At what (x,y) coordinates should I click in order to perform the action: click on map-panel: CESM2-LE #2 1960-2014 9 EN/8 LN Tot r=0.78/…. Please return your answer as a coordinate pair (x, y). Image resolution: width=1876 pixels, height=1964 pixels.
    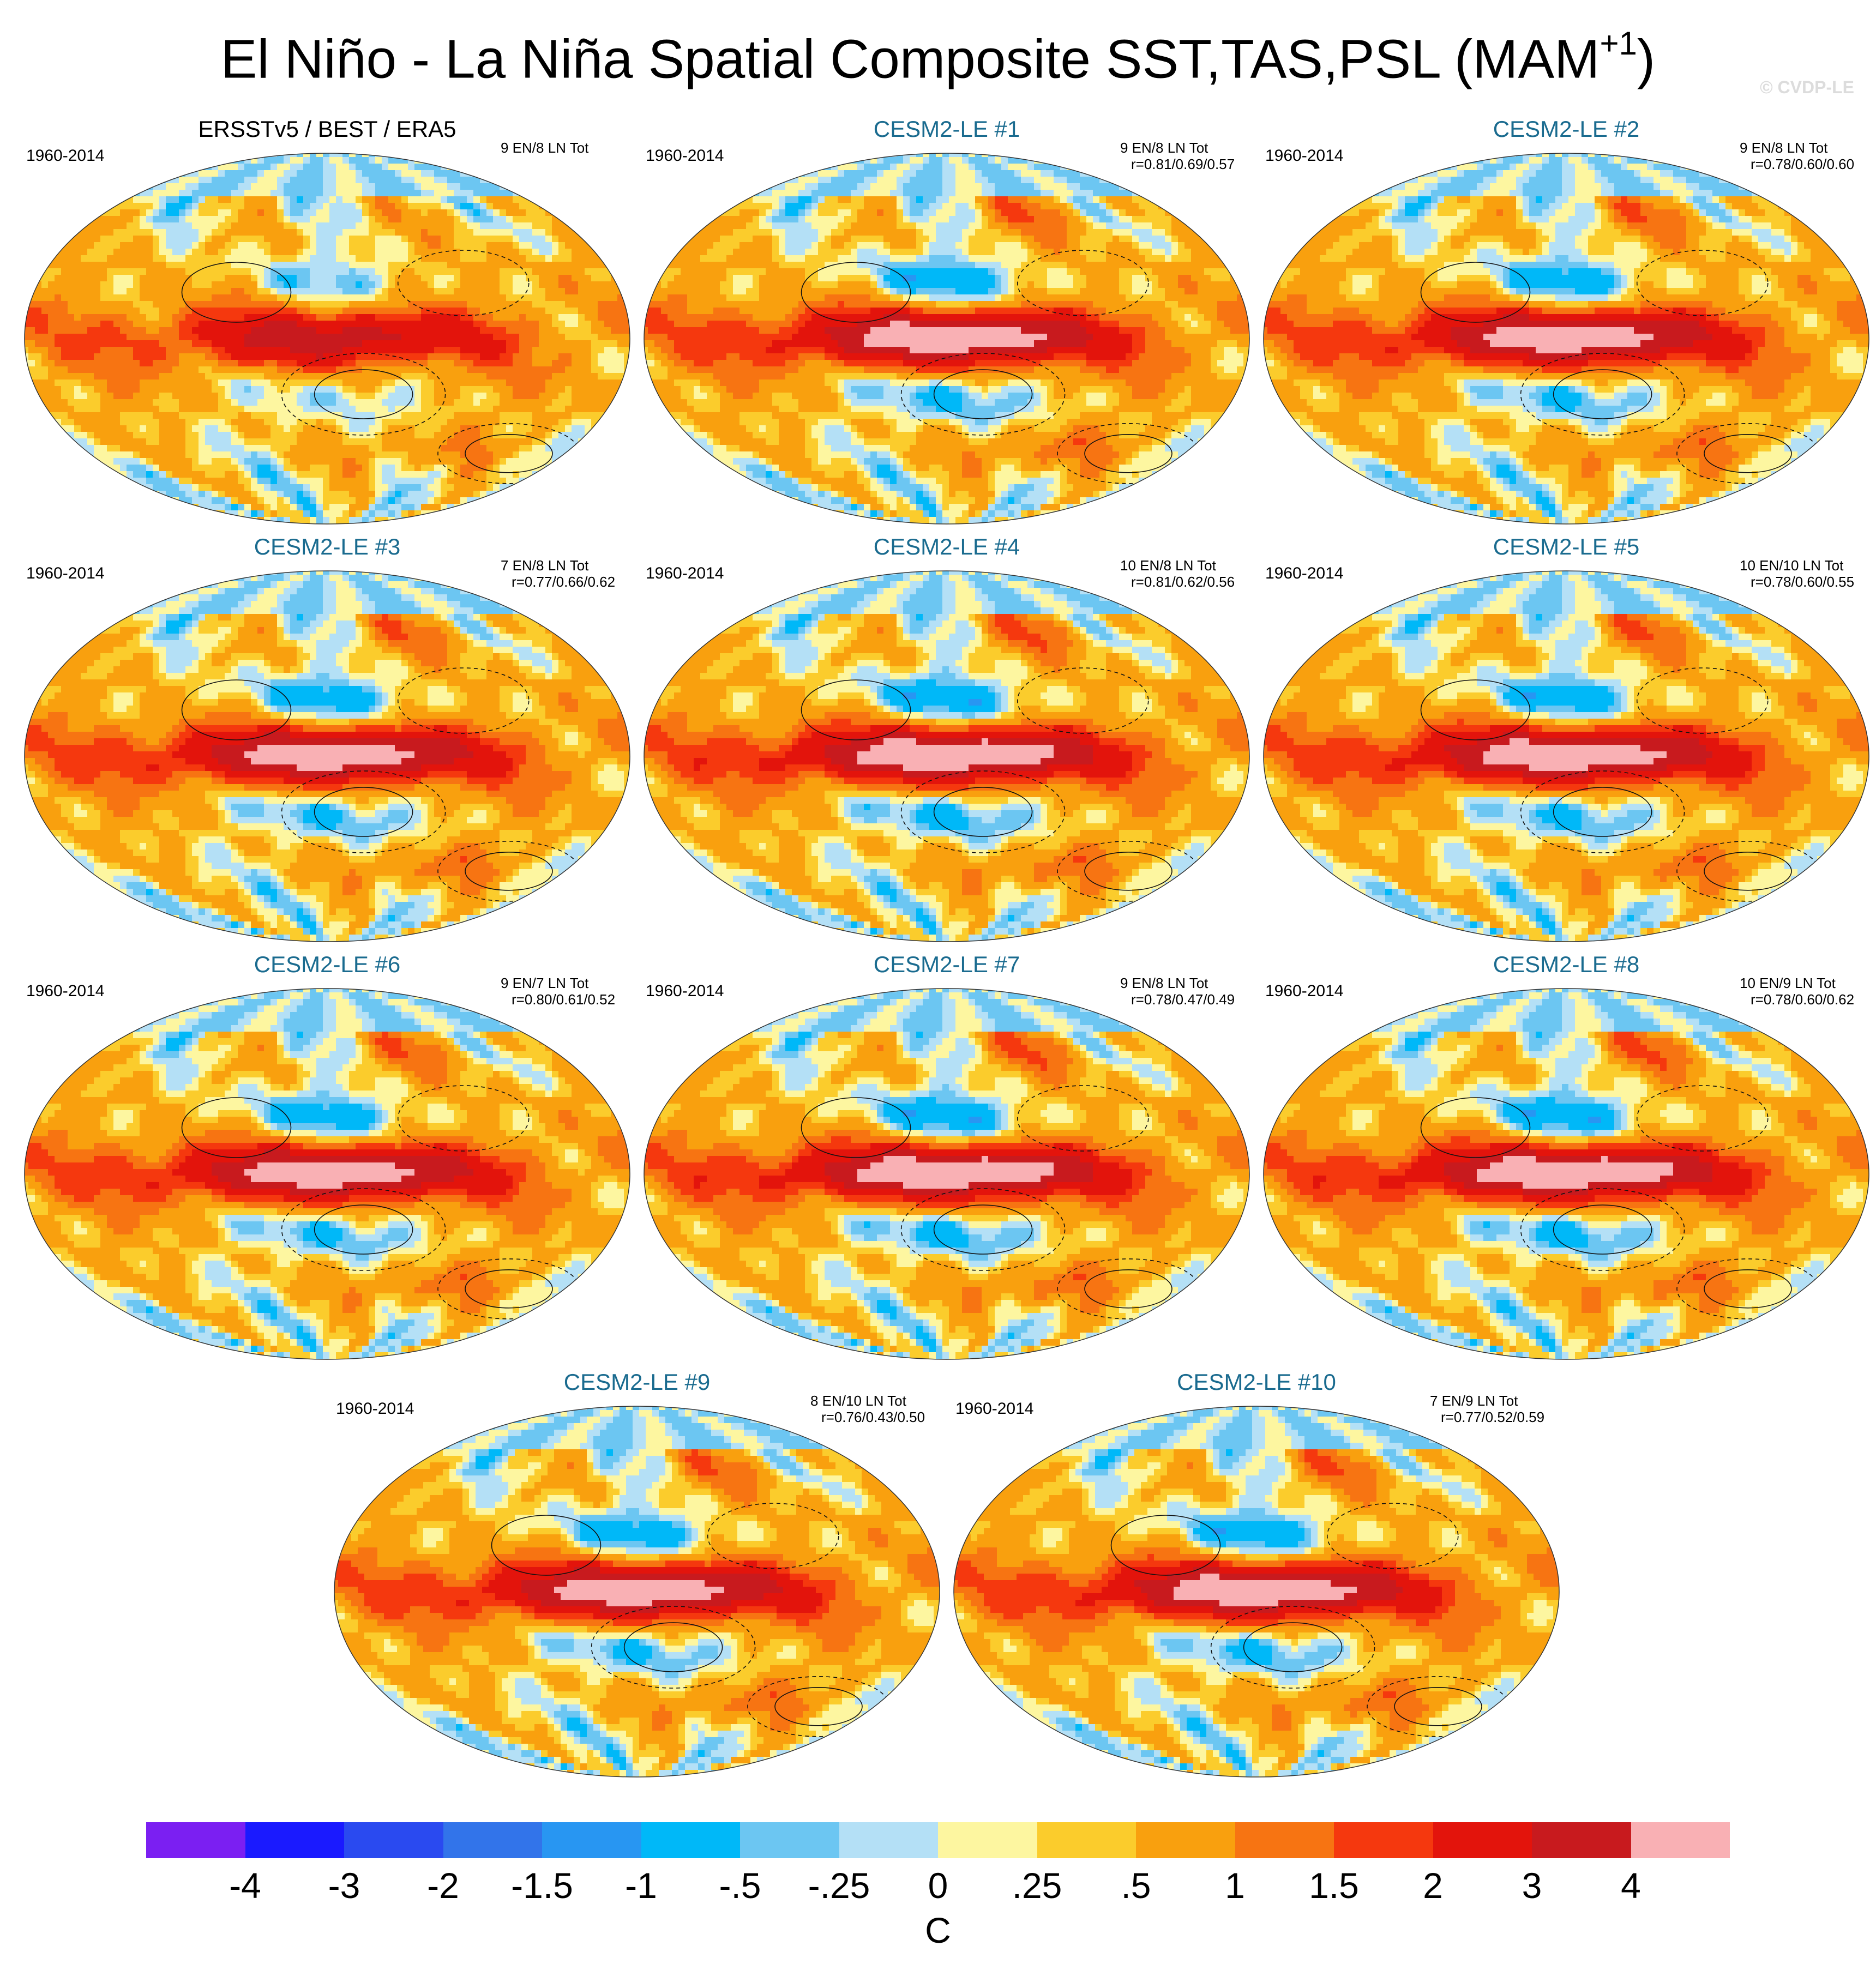
    Looking at the image, I should click on (1565, 323).